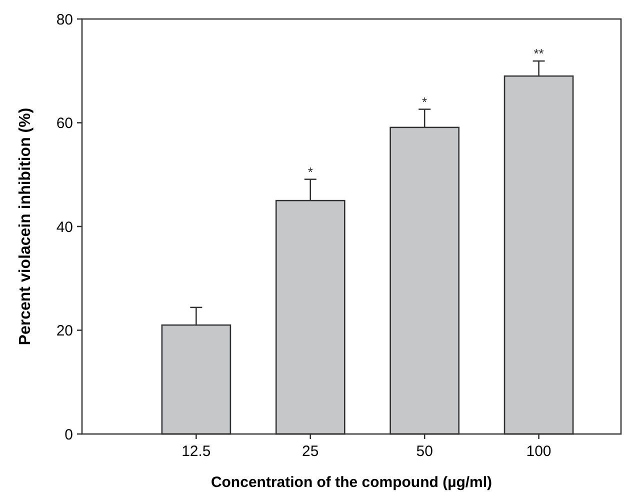 The width and height of the screenshot is (641, 493). What do you see at coordinates (25, 227) in the screenshot?
I see `y-axis-title: Percent violacein inhibition (%)` at bounding box center [25, 227].